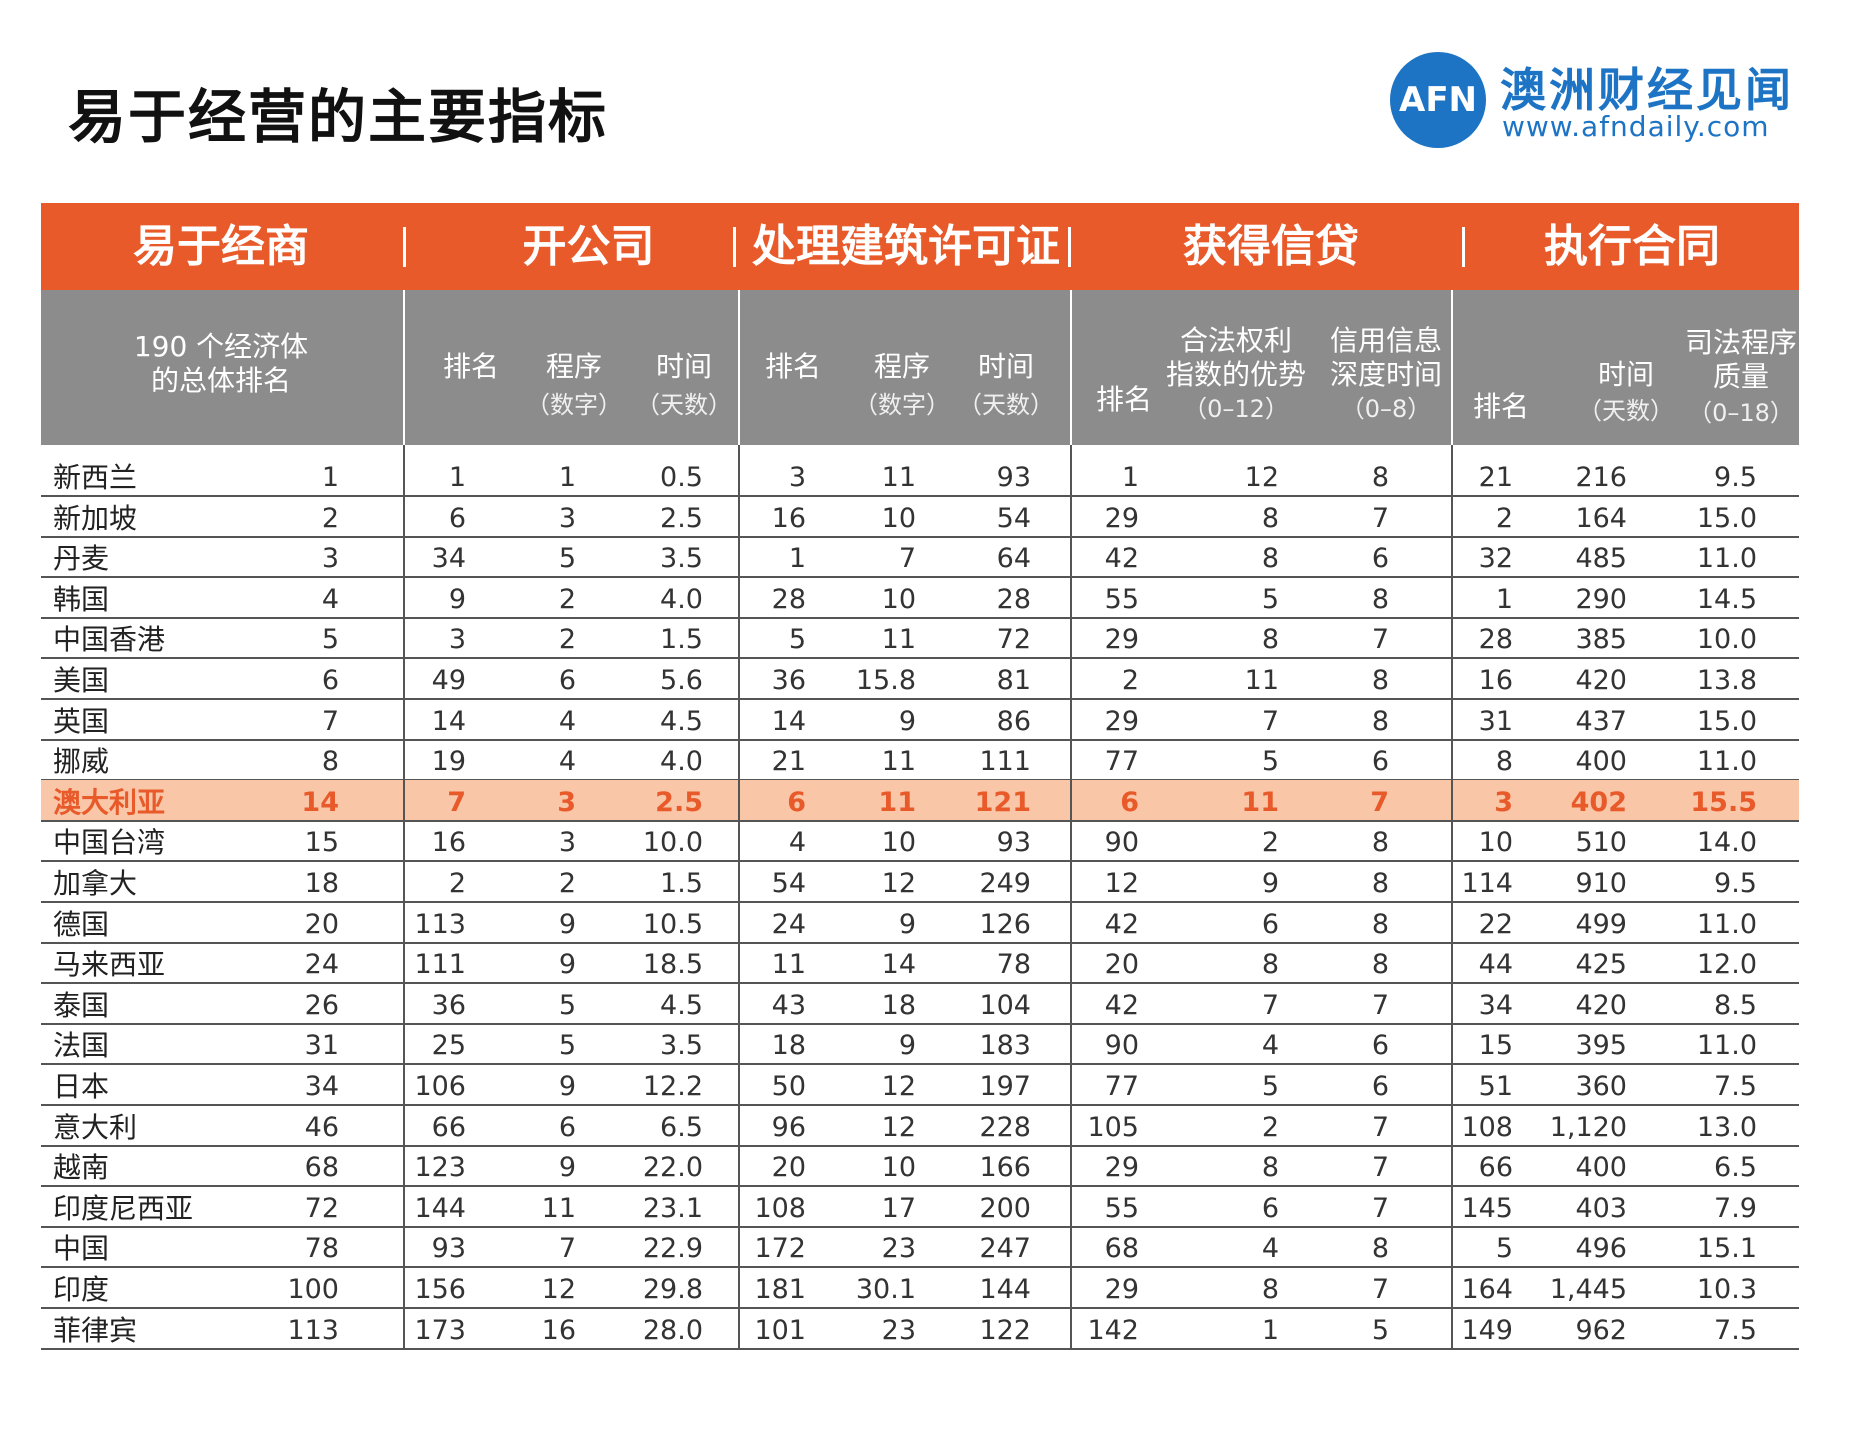  Describe the element at coordinates (567, 924) in the screenshot. I see `start-procedures-cell: 9` at that location.